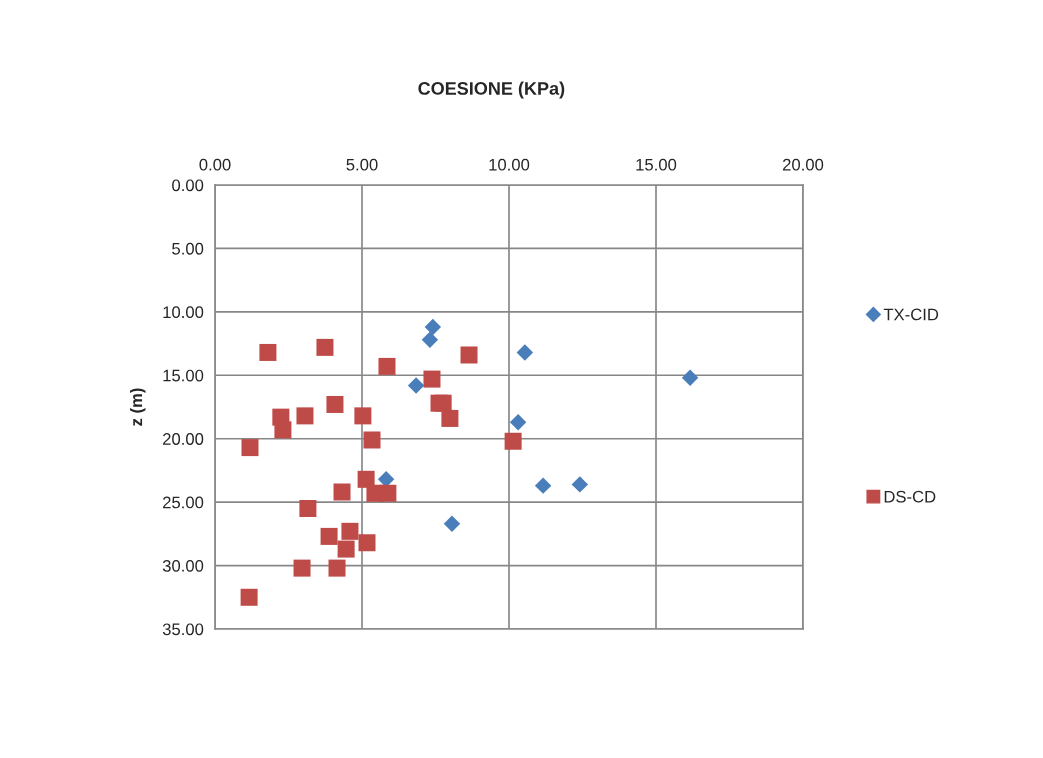 Image resolution: width=1043 pixels, height=758 pixels. I want to click on y-tick-label: 20.00, so click(183, 439).